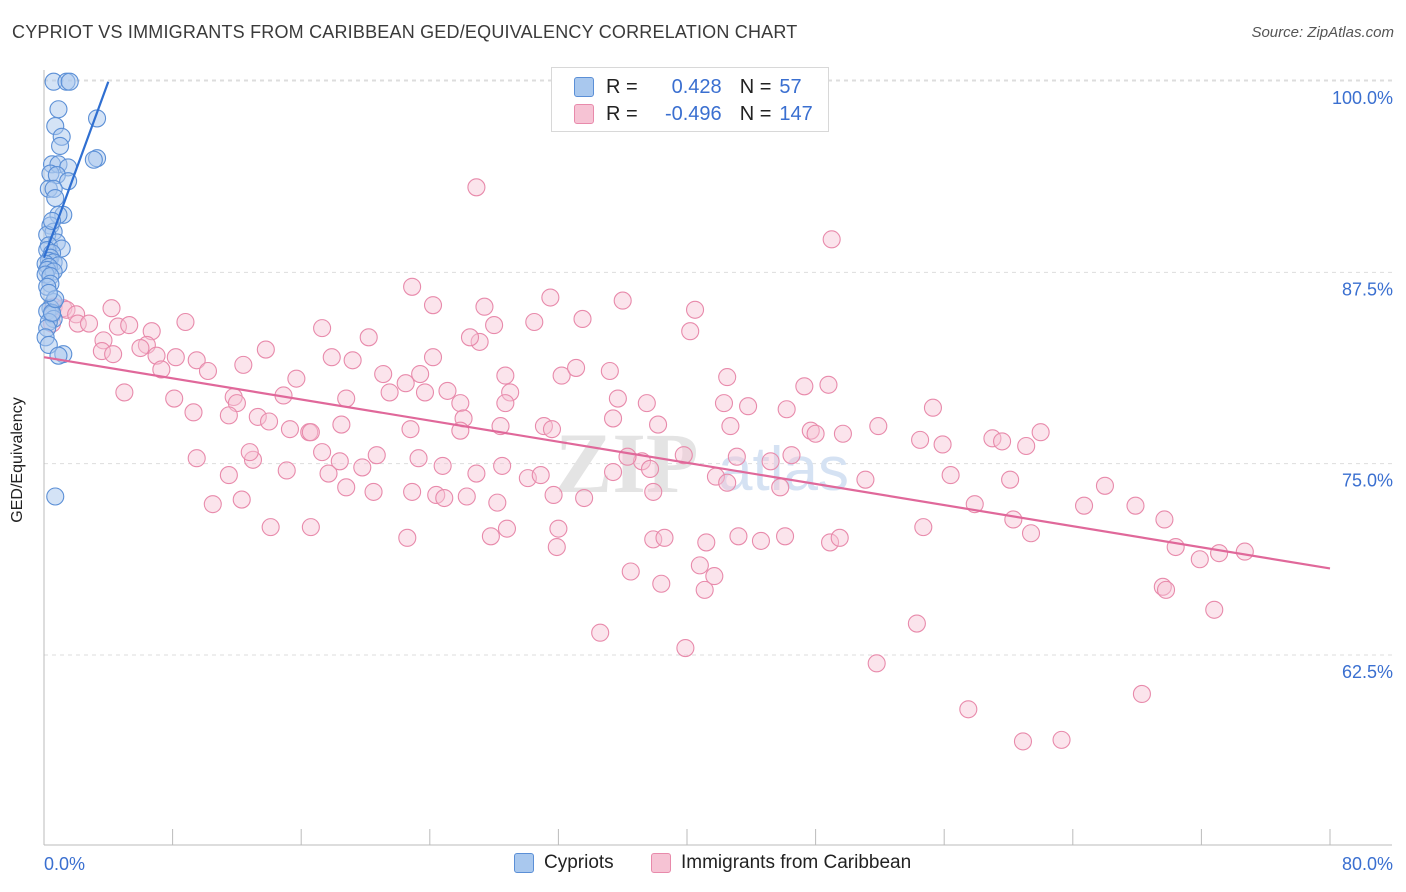  Describe the element at coordinates (626, 463) in the screenshot. I see `watermark-zip: ZIP` at that location.